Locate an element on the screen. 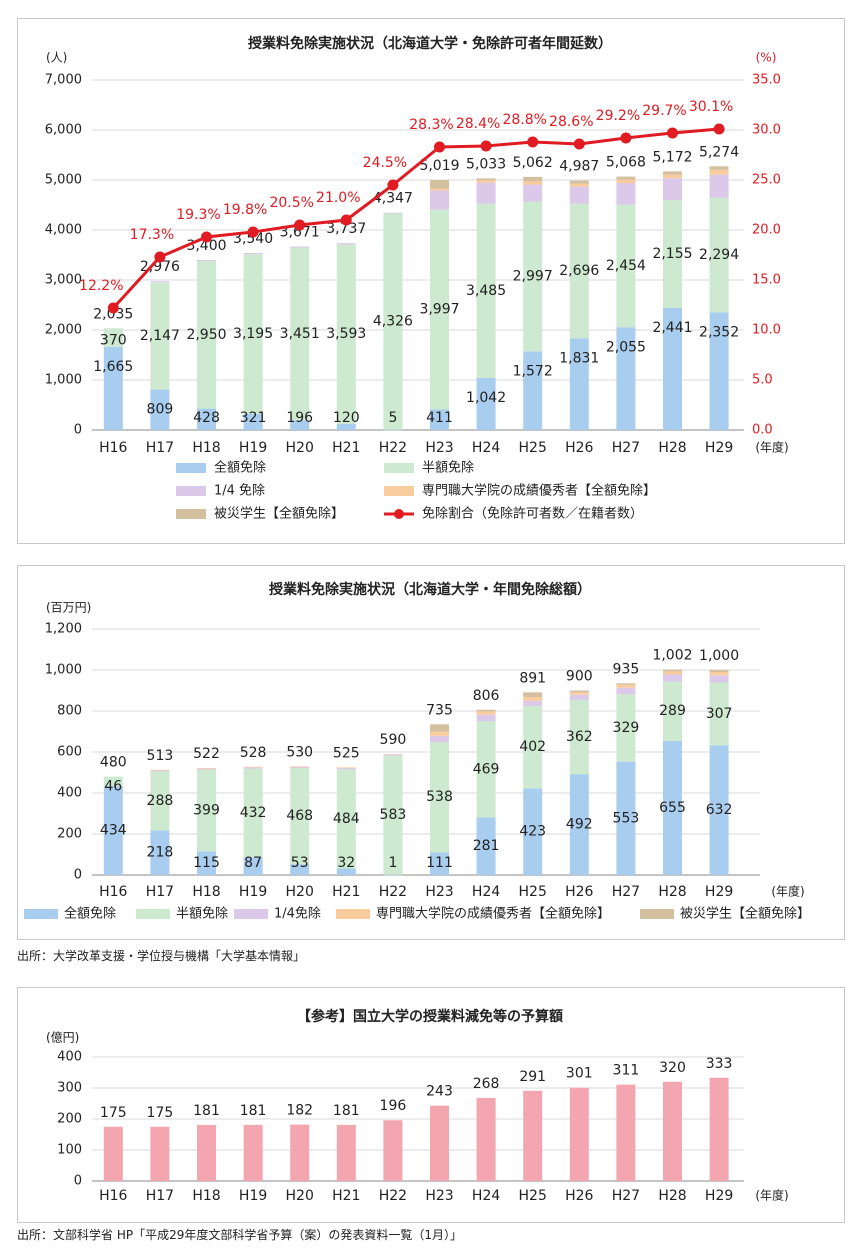  data-label-total: 5,033 is located at coordinates (486, 164).